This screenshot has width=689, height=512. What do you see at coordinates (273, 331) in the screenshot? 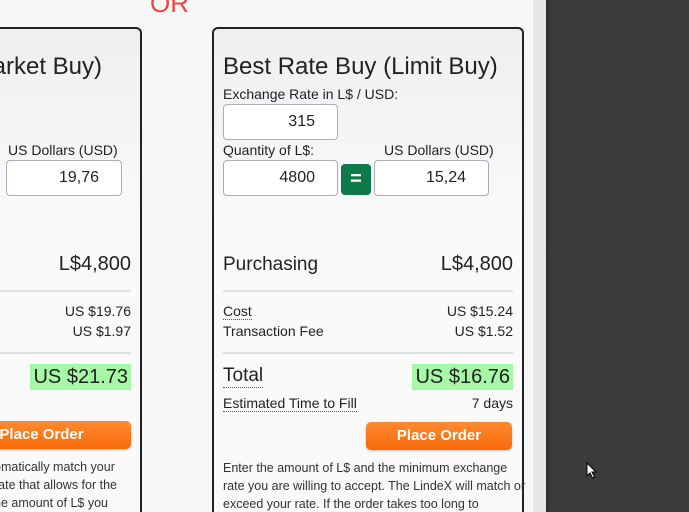
I see `fee-label: Transaction Fee` at bounding box center [273, 331].